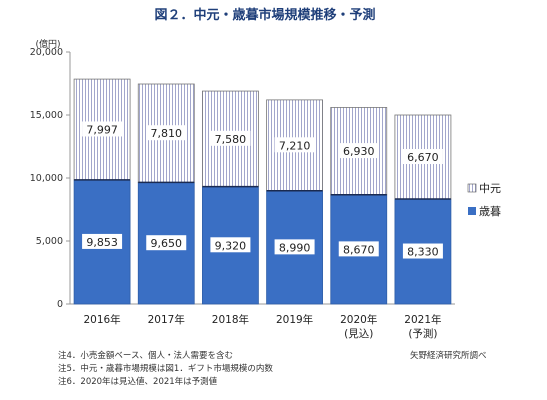 This screenshot has height=400, width=547. Describe the element at coordinates (165, 368) in the screenshot. I see `note-5: 注5．中元・歳暮市場規模は図1．ギフト市場規模の内数` at that location.